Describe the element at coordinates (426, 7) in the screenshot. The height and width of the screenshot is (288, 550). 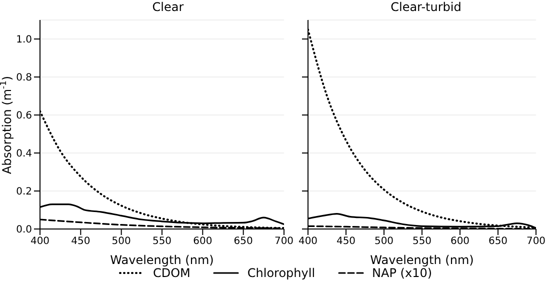
I see `chart-title: Clear-turbid` at that location.